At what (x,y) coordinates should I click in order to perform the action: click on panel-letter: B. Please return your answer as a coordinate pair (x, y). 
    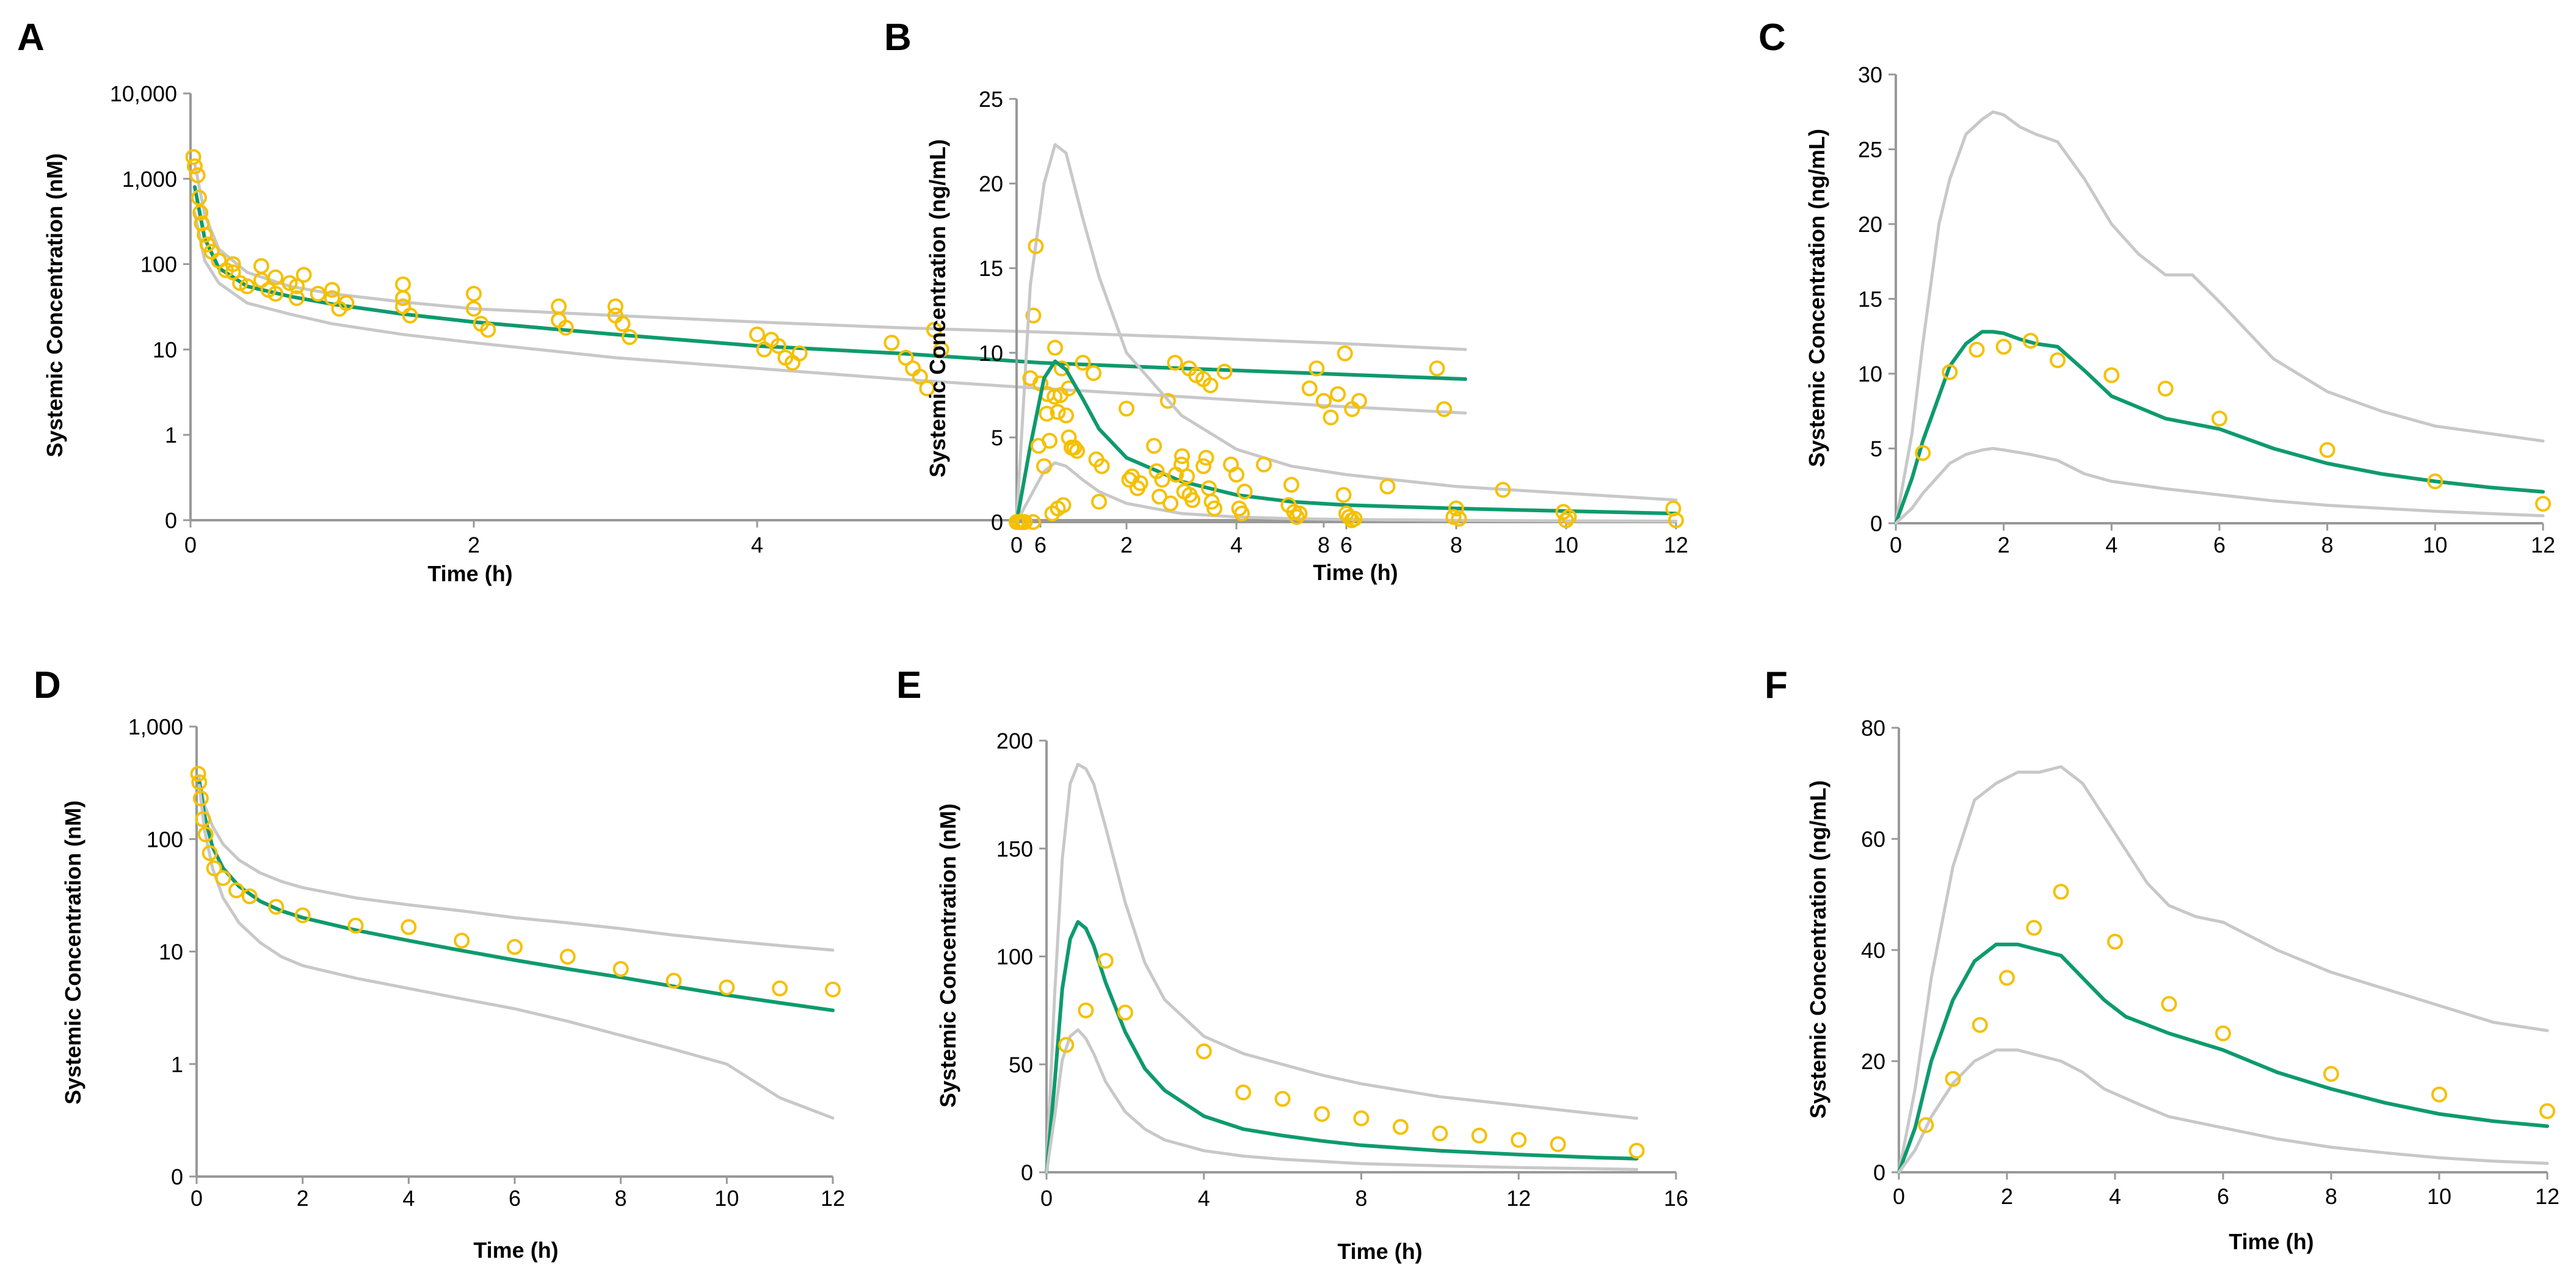
    Looking at the image, I should click on (898, 37).